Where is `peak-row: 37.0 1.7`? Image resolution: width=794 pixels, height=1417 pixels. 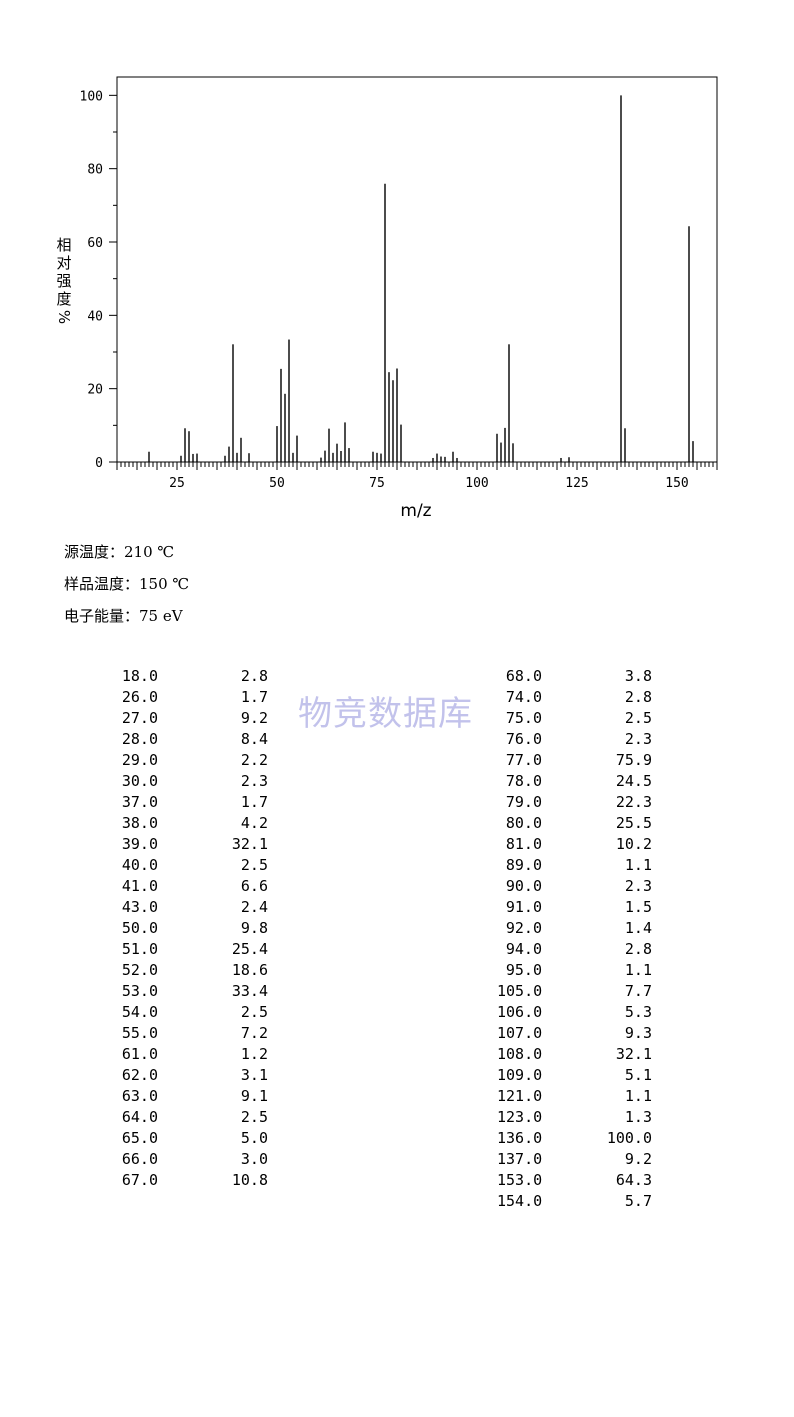 peak-row: 37.0 1.7 is located at coordinates (190, 802).